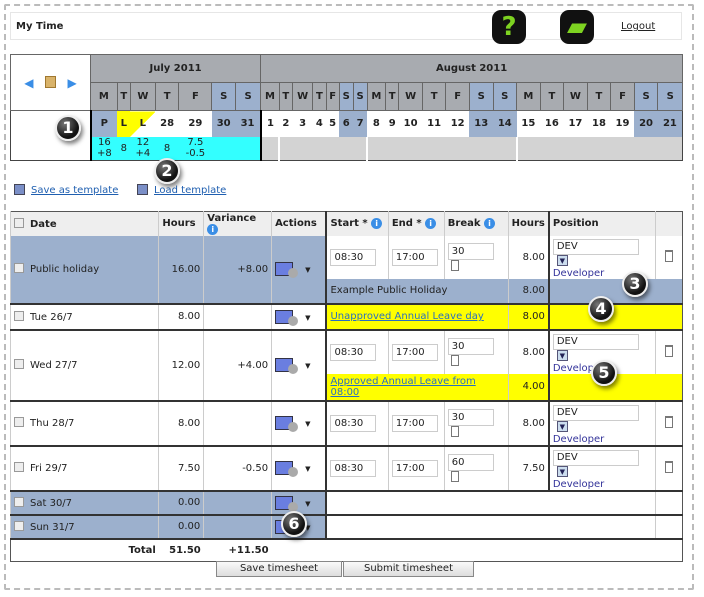  What do you see at coordinates (389, 290) in the screenshot?
I see `note-text: Example Public Holiday` at bounding box center [389, 290].